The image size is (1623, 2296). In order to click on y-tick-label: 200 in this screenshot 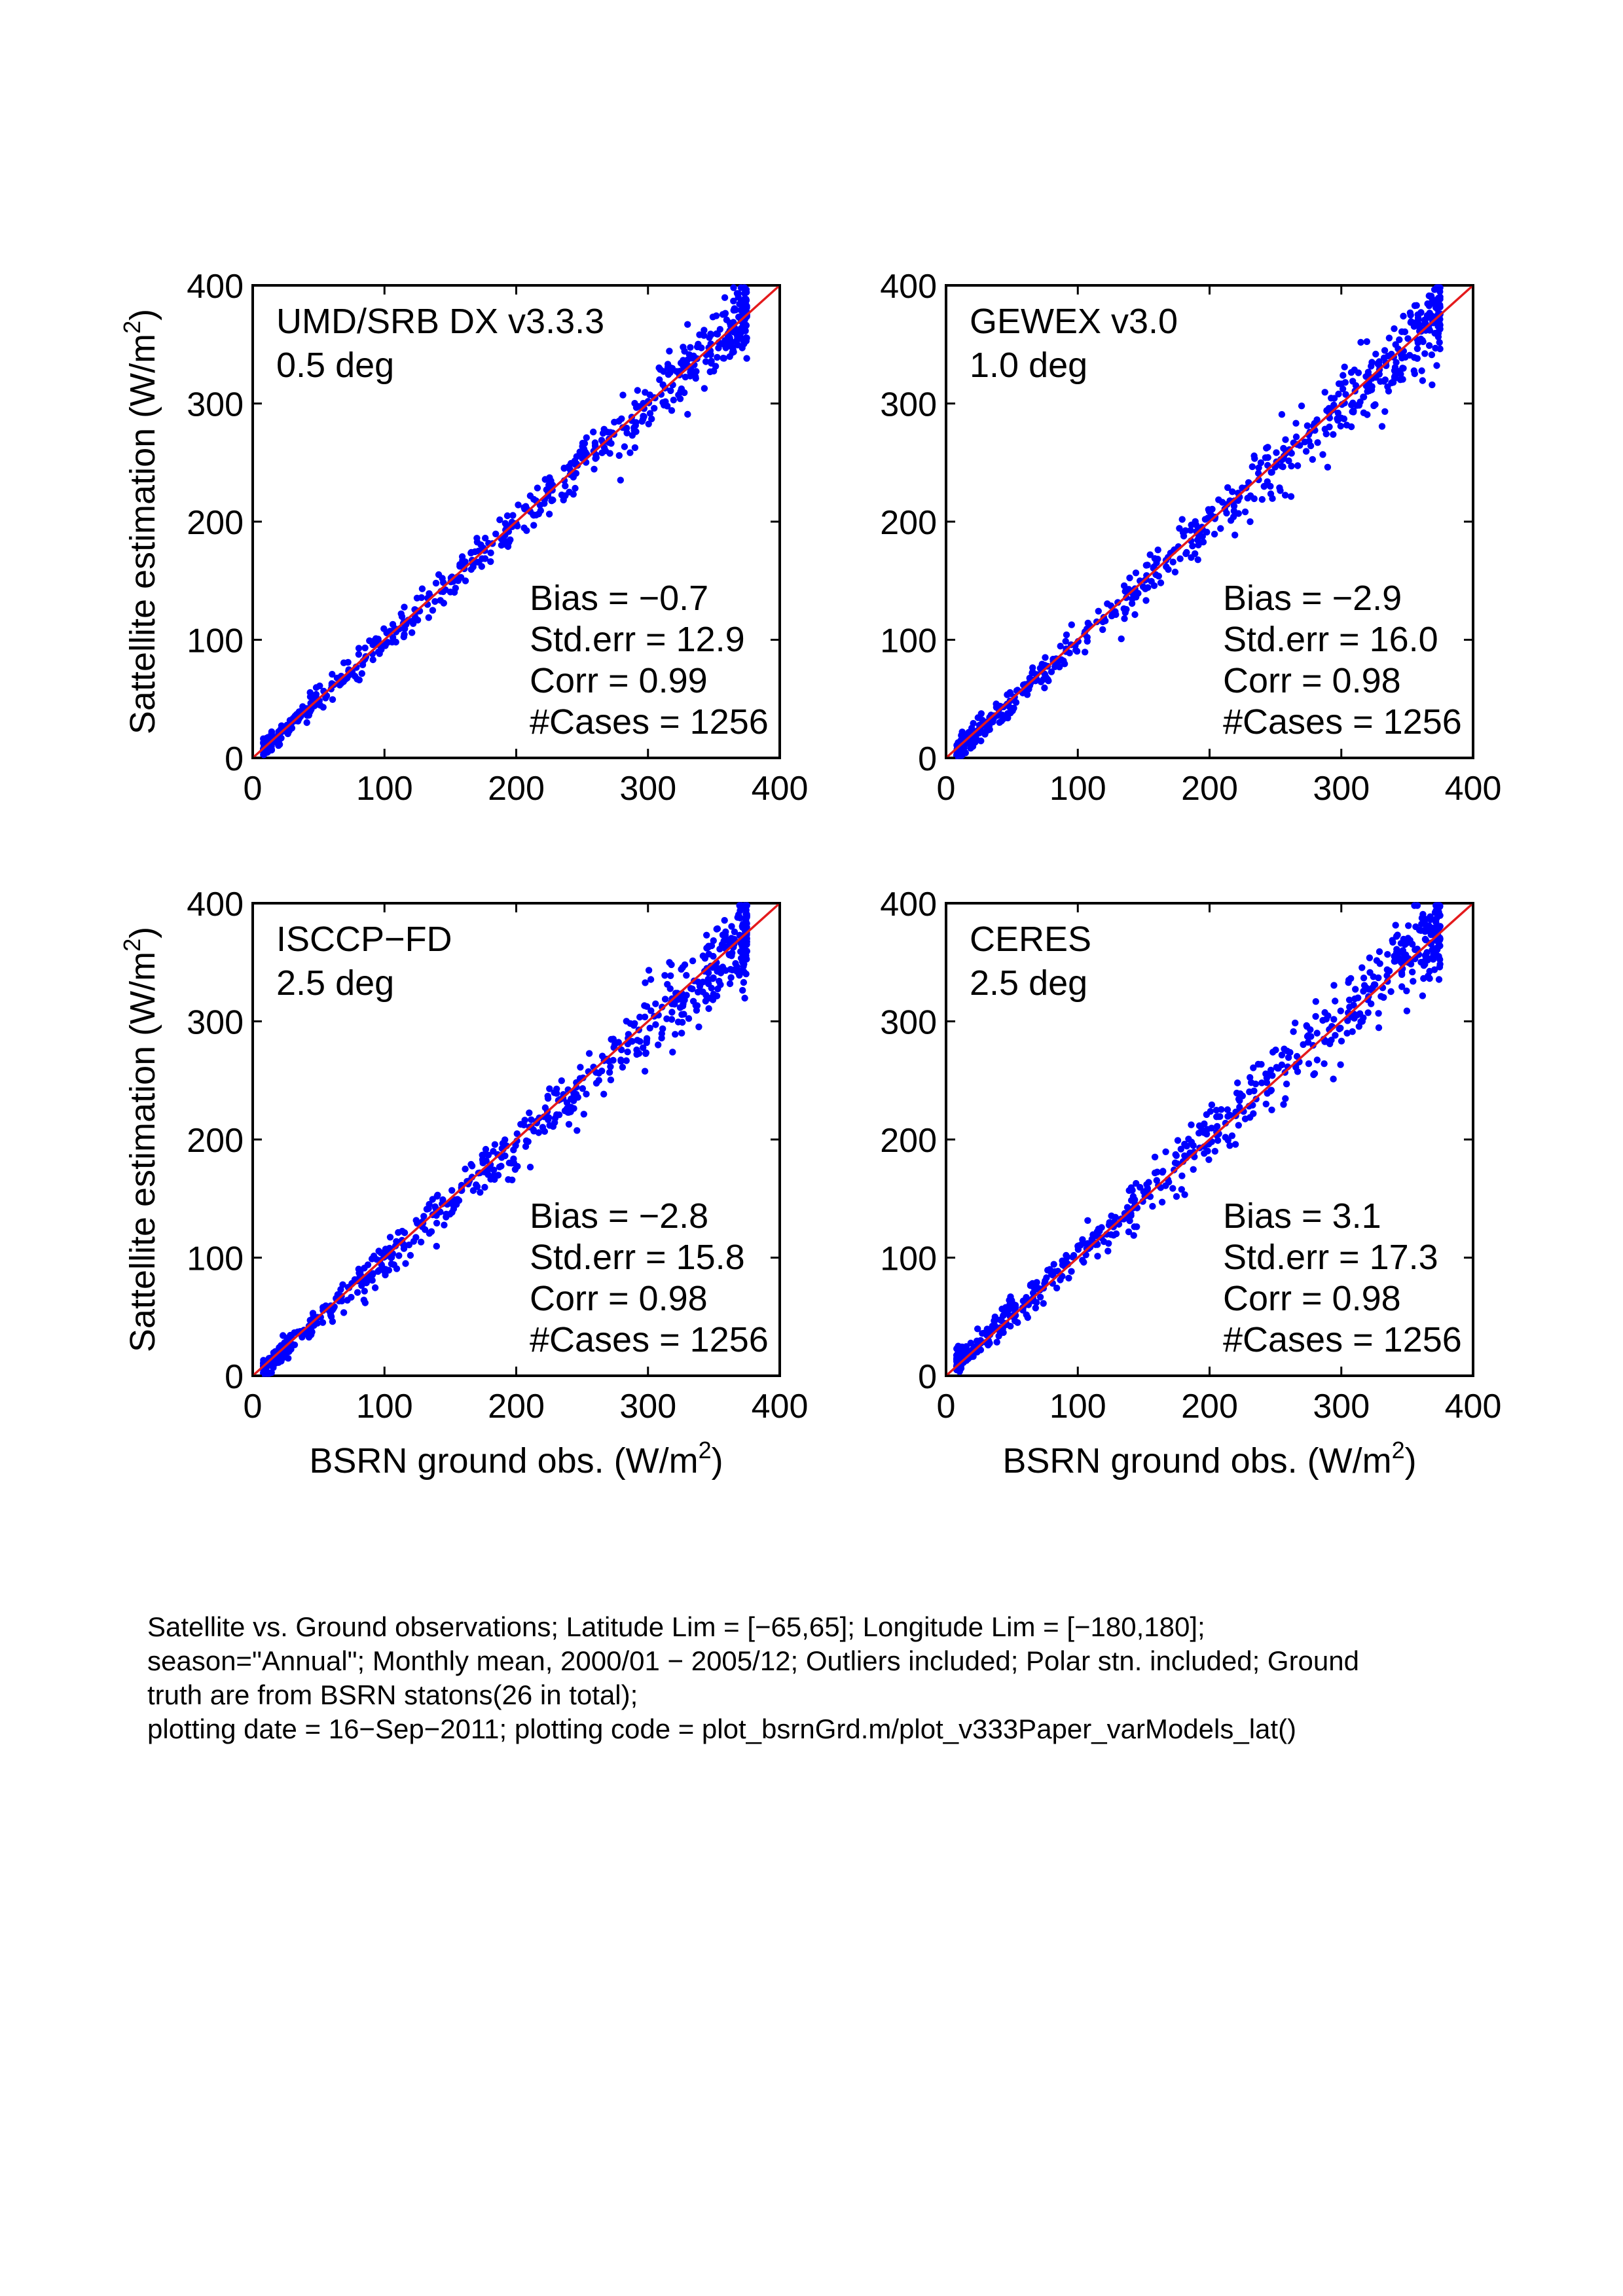, I will do `click(908, 523)`.